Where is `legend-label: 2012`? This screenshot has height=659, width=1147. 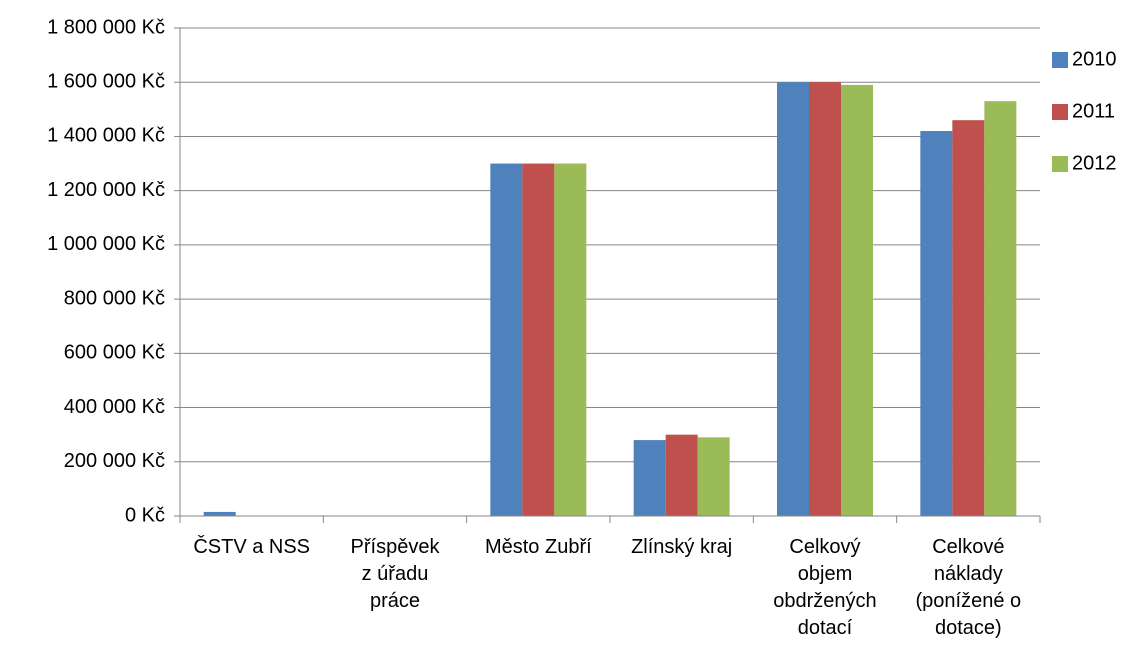
legend-label: 2012 is located at coordinates (1094, 163).